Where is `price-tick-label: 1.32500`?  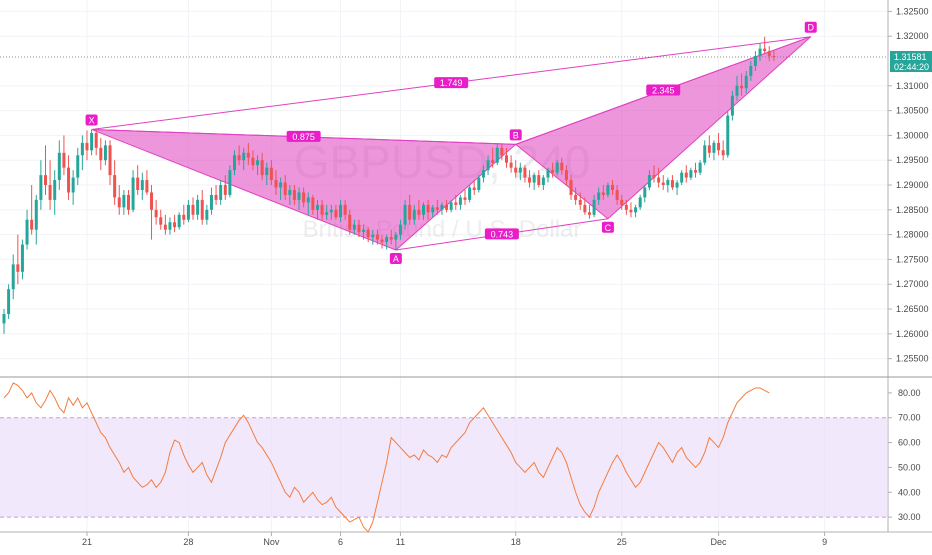
price-tick-label: 1.32500 is located at coordinates (912, 11).